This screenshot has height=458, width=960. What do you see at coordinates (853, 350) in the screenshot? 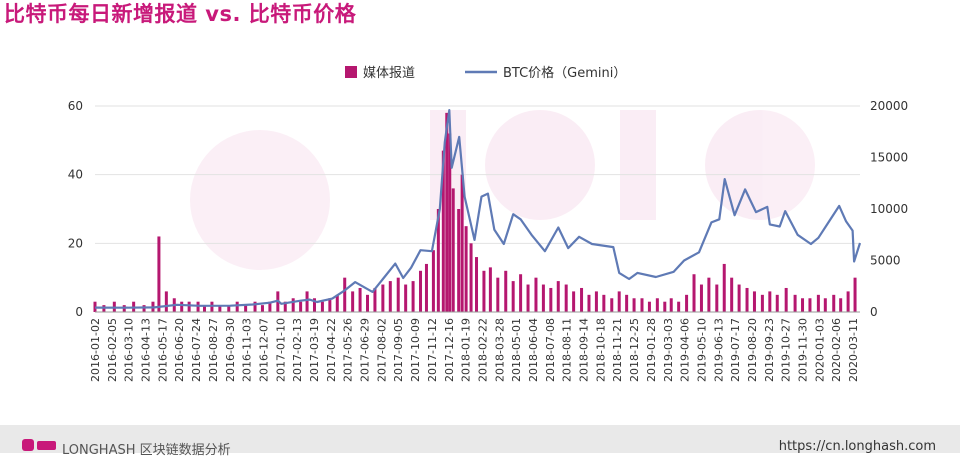
I see `x-tick-label: 2020-03-11` at bounding box center [853, 350].